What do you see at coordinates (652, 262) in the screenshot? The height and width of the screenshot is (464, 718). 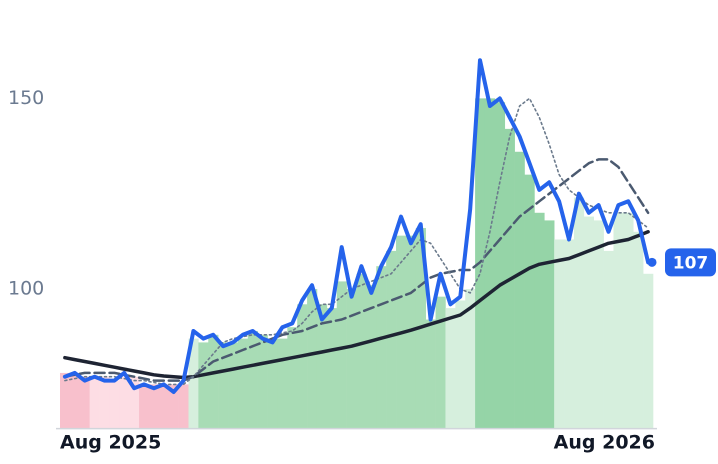 I see `end-dot` at bounding box center [652, 262].